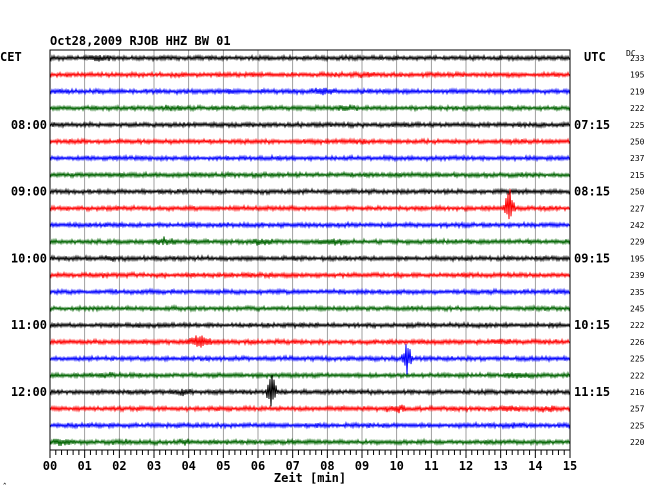 This screenshot has height=494, width=650. Describe the element at coordinates (595, 57) in the screenshot. I see `right-timezone-label: UTC` at that location.